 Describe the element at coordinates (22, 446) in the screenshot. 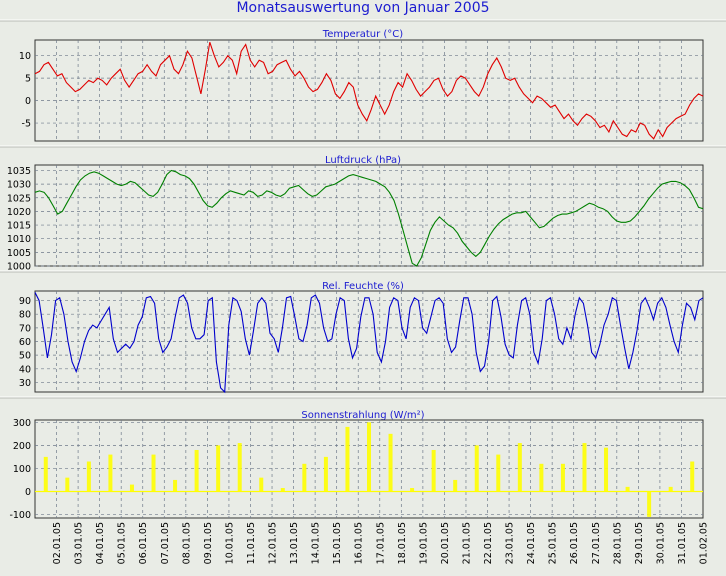

I see `y-tick-label: 200` at that location.